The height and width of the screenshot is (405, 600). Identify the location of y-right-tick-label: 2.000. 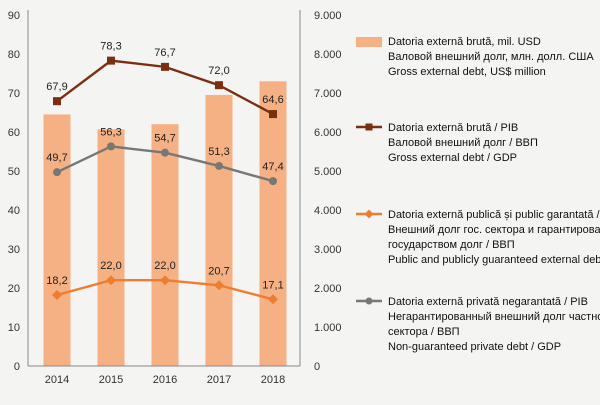
(328, 289).